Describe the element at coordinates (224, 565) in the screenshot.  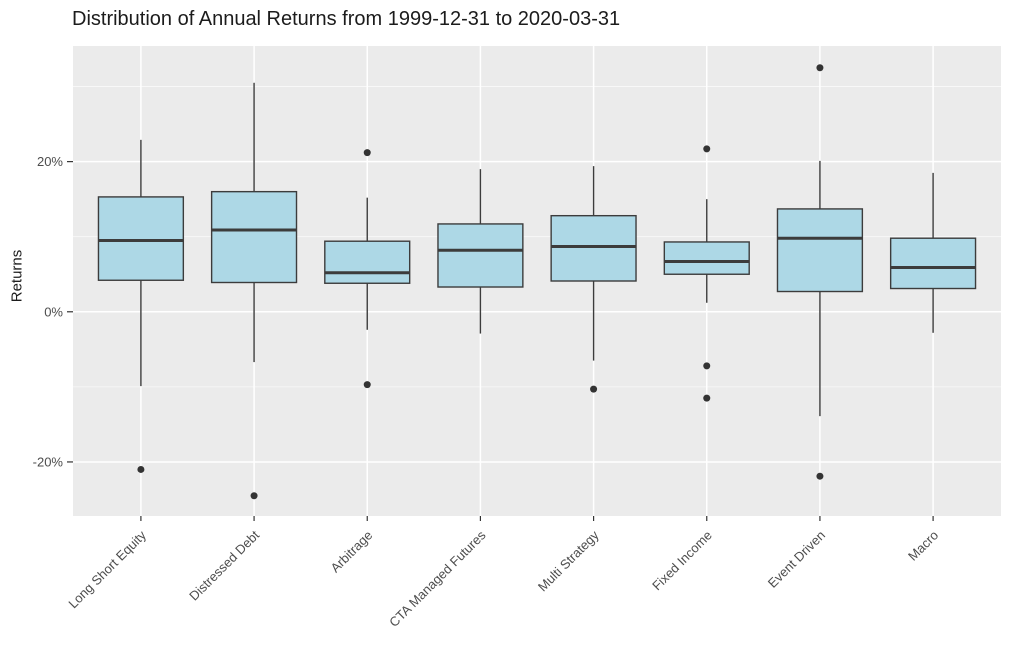
I see `x-tick-label-distressed-debt: Distressed Debt` at that location.